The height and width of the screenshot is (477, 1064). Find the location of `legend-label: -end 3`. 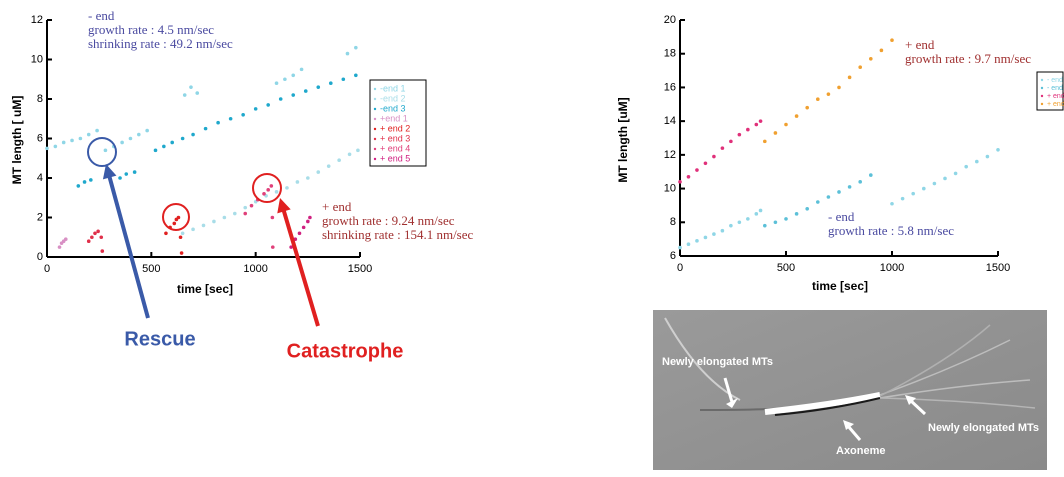

legend-label: -end 3 is located at coordinates (393, 108).